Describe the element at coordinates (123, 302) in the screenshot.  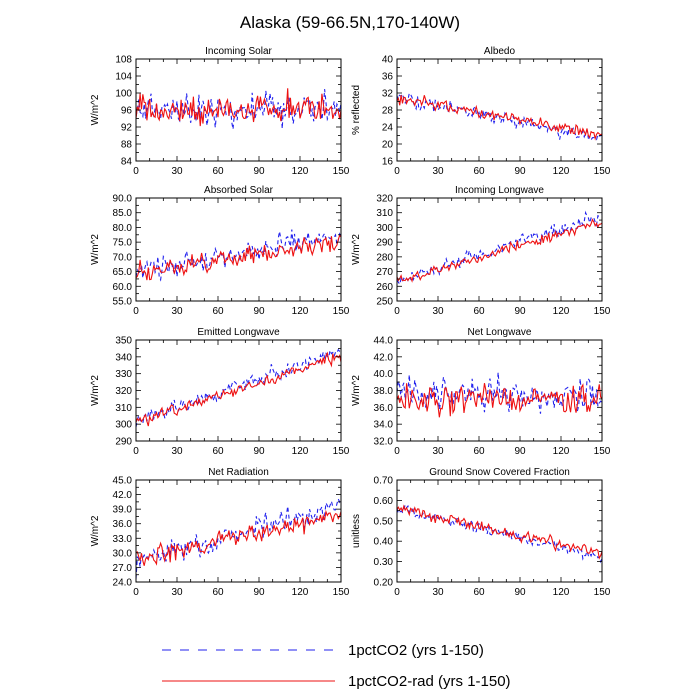
I see `y-tick-label: 55.0` at that location.